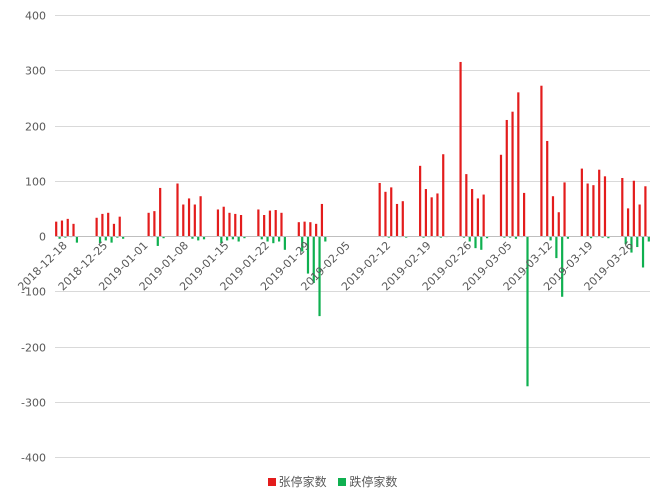 The width and height of the screenshot is (665, 502). Describe the element at coordinates (271, 482) in the screenshot. I see `legend-swatch-red` at that location.